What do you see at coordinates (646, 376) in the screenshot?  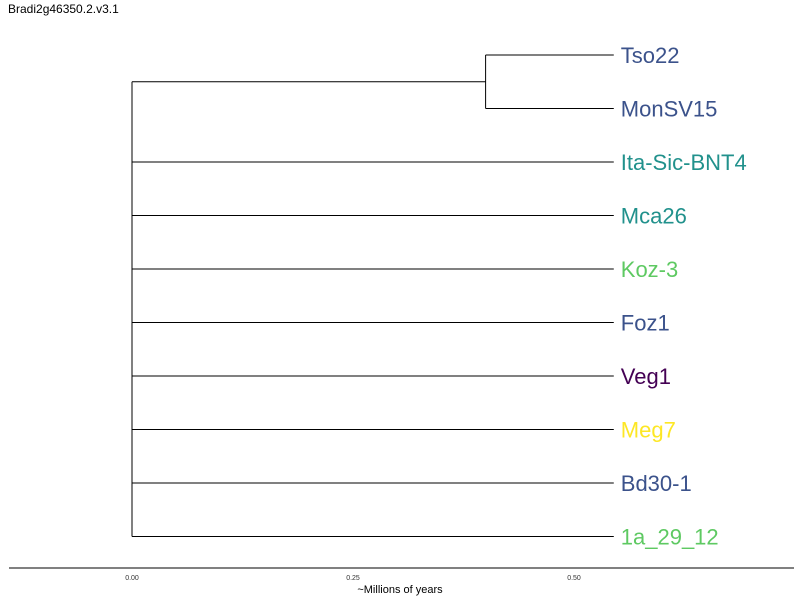 I see `leaf-label-Veg1: Veg1` at bounding box center [646, 376].